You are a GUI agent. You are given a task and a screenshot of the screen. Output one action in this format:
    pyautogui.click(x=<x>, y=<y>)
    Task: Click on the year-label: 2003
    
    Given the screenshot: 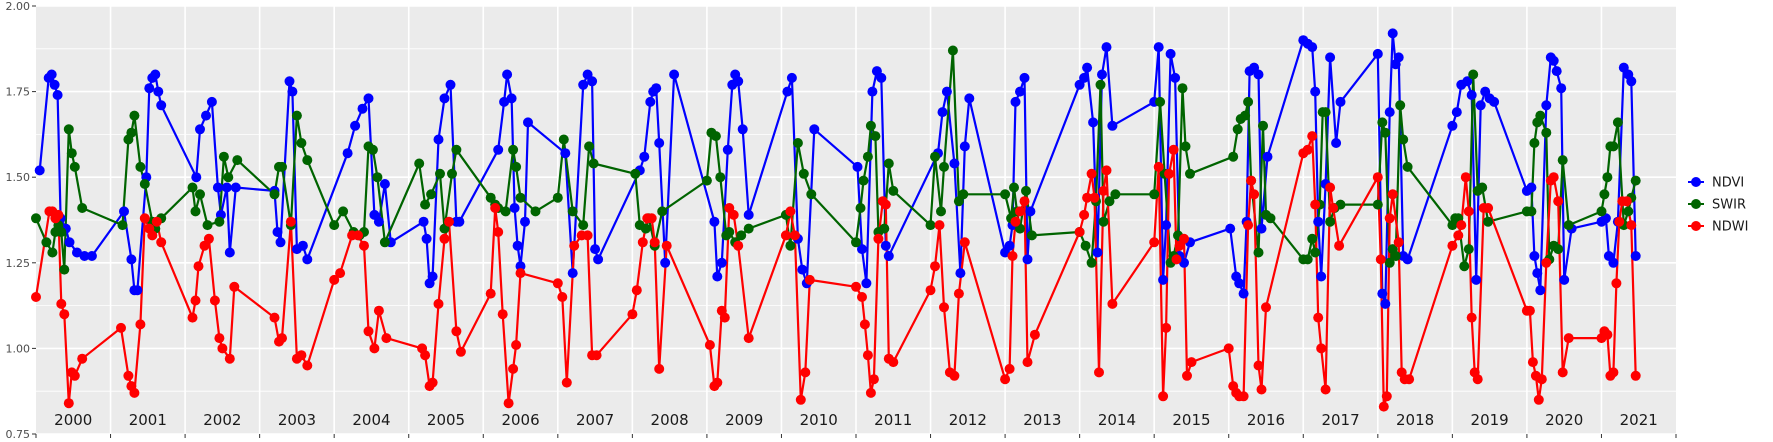 What is the action you would take?
    pyautogui.click(x=297, y=420)
    